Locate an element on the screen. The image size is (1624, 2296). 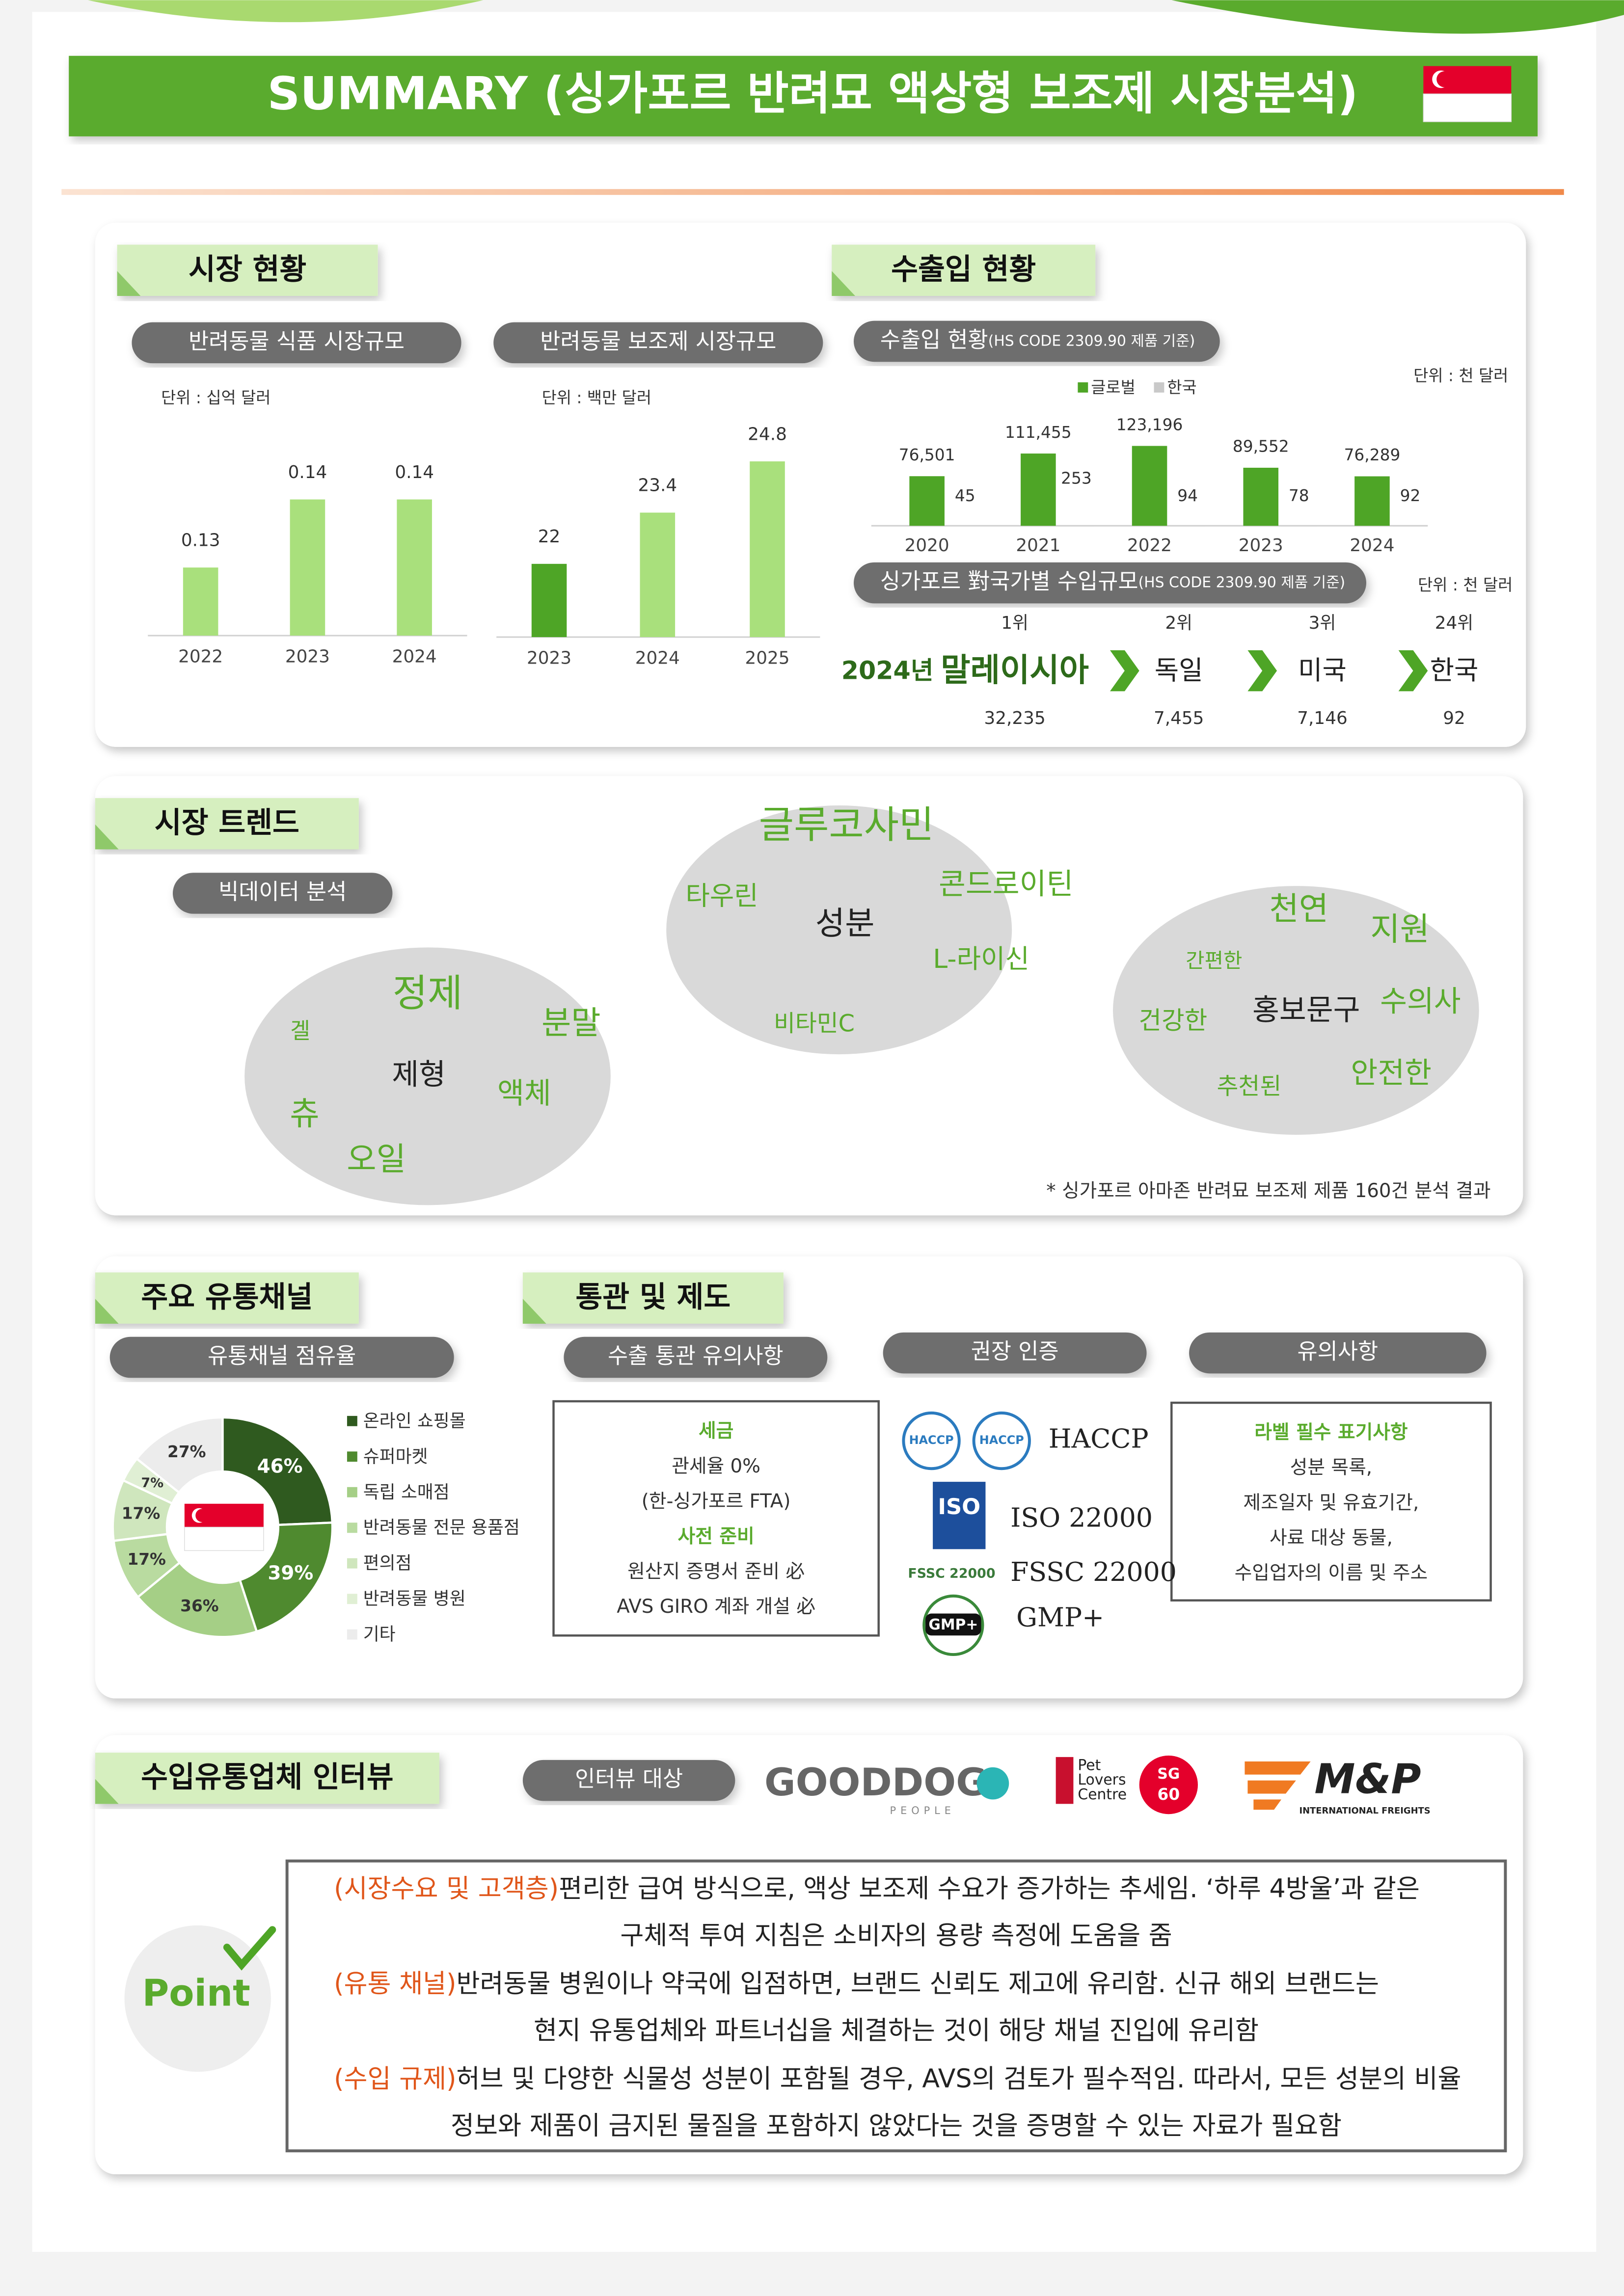
trend-word: 제형 is located at coordinates (419, 1075).